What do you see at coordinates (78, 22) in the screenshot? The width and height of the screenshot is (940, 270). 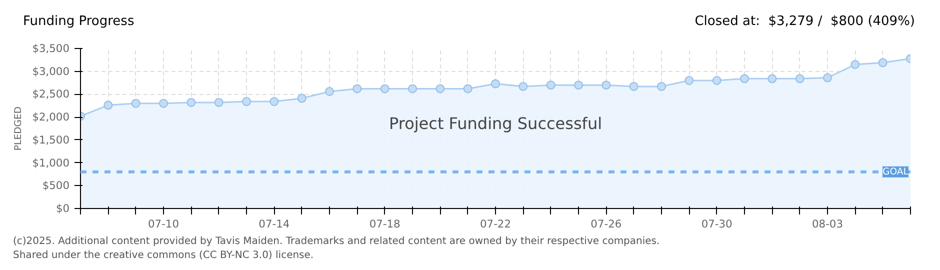 I see `chart-title: Funding Progress` at bounding box center [78, 22].